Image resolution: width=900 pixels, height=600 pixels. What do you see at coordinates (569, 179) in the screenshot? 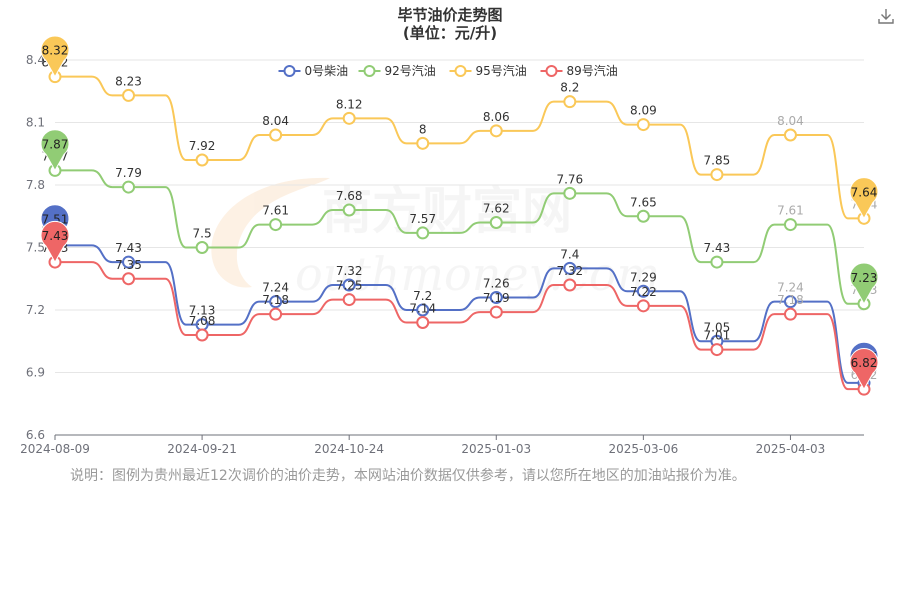
I see `data-label: 7.76` at bounding box center [569, 179].